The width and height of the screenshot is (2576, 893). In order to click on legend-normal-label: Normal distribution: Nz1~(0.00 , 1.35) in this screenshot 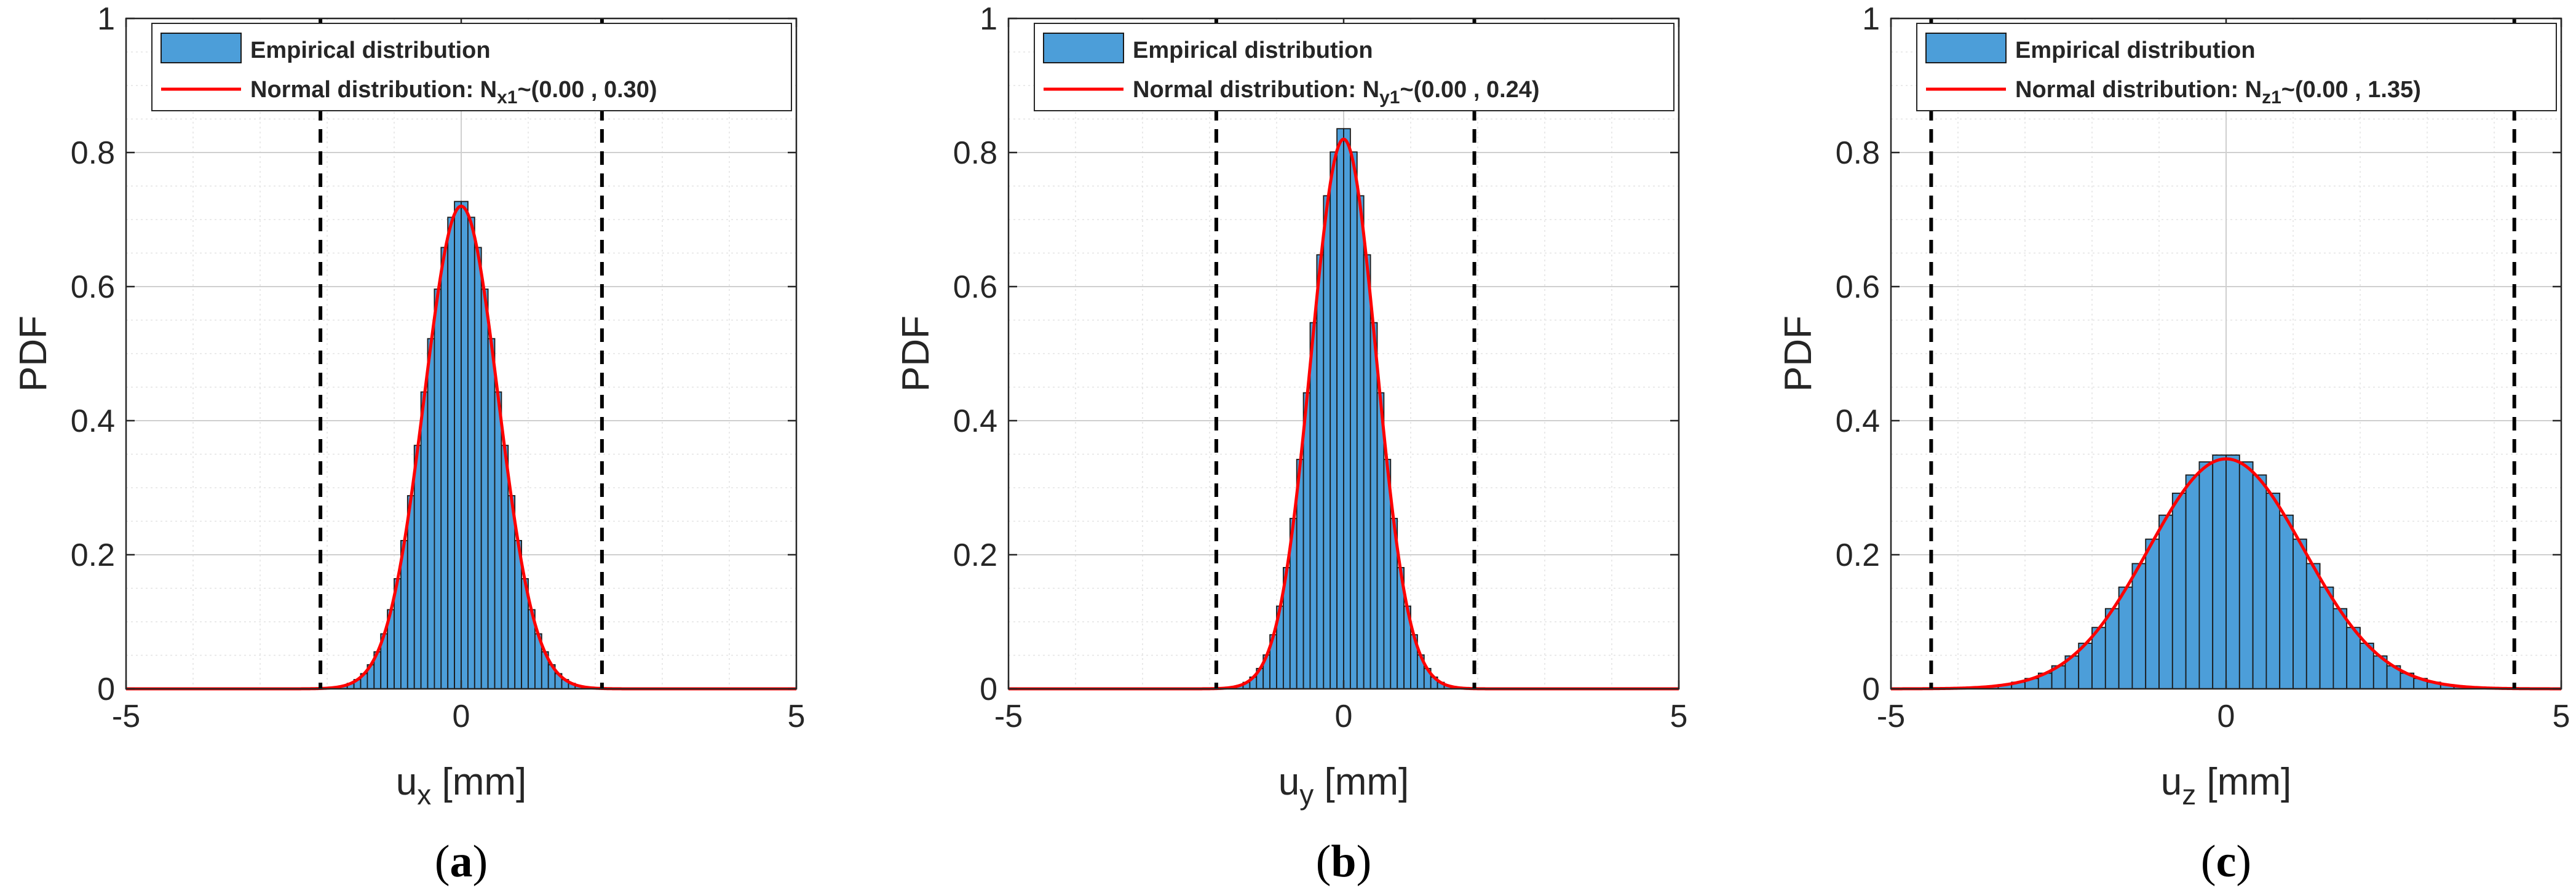, I will do `click(2218, 92)`.